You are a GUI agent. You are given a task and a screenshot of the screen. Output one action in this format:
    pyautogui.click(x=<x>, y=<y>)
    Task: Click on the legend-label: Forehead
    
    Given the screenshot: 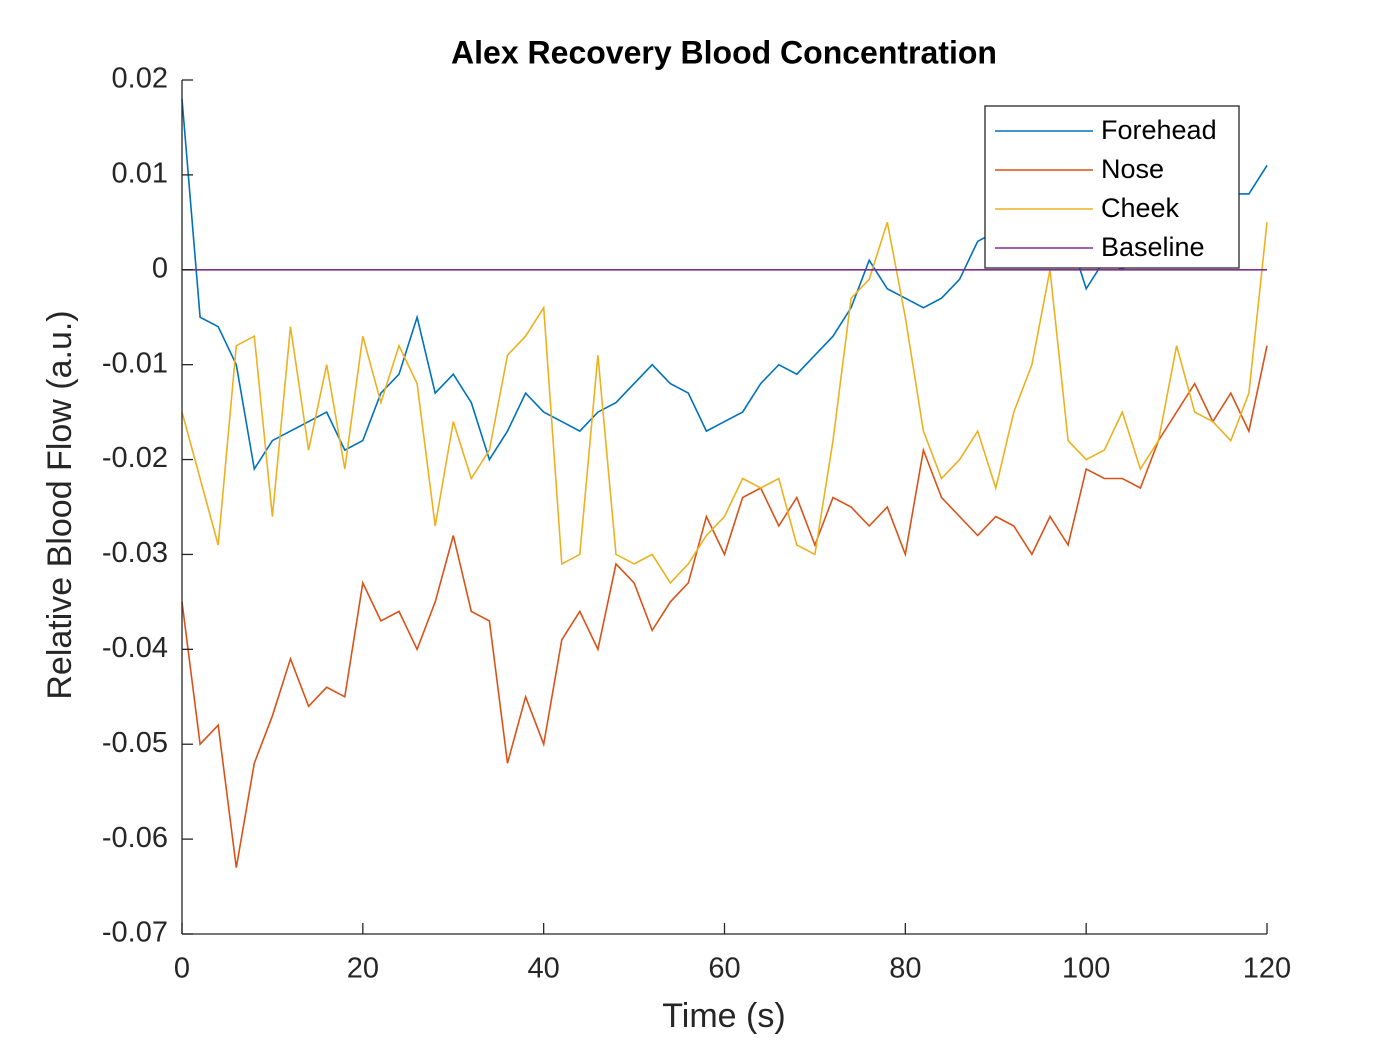 What is the action you would take?
    pyautogui.click(x=1159, y=130)
    